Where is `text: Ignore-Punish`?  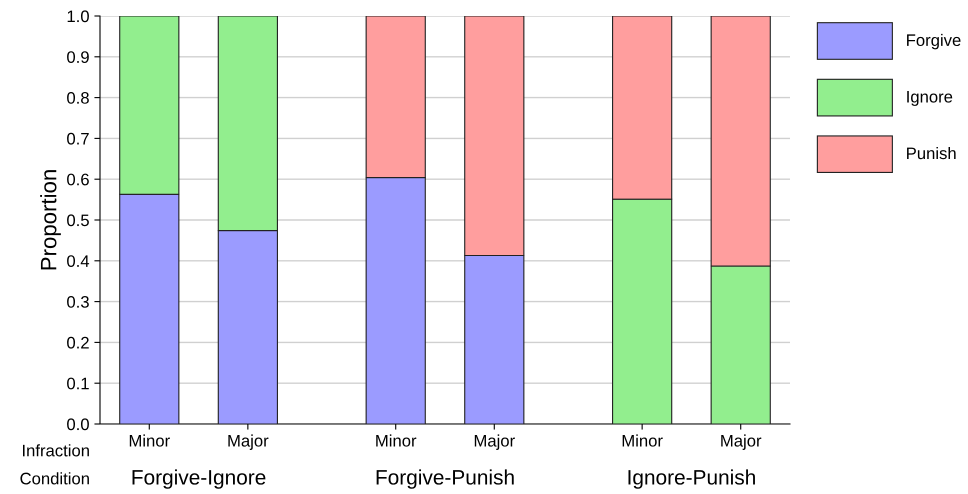 text: Ignore-Punish is located at coordinates (691, 479).